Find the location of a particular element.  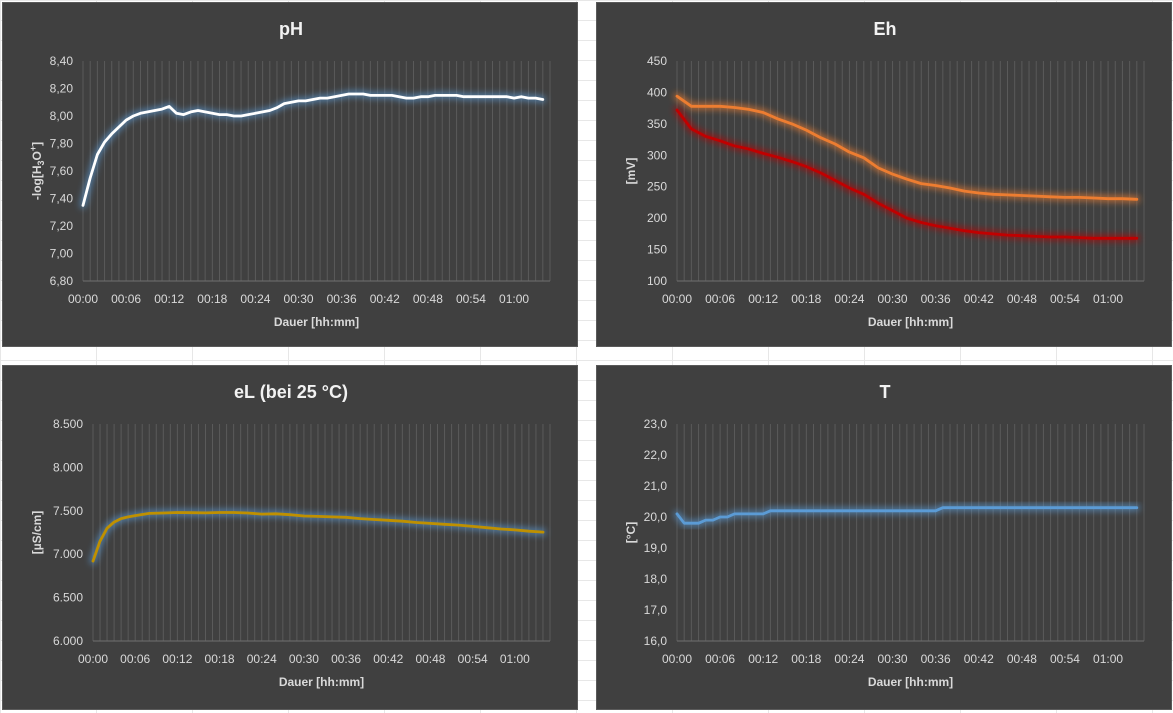

y-tick-label: 7,40 is located at coordinates (62, 199).